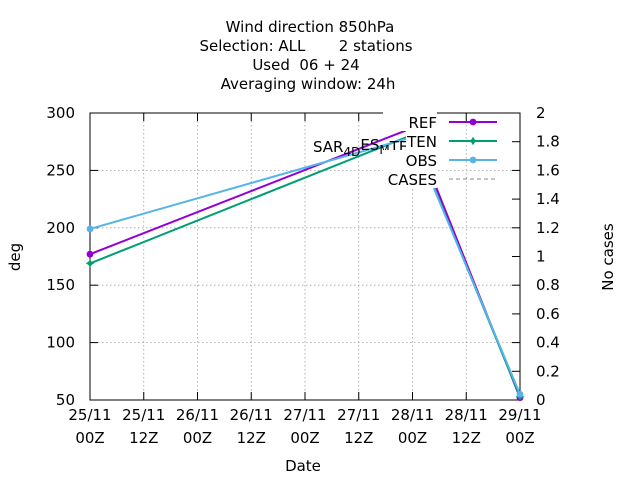  What do you see at coordinates (60, 113) in the screenshot?
I see `y-tick-label: 300` at bounding box center [60, 113].